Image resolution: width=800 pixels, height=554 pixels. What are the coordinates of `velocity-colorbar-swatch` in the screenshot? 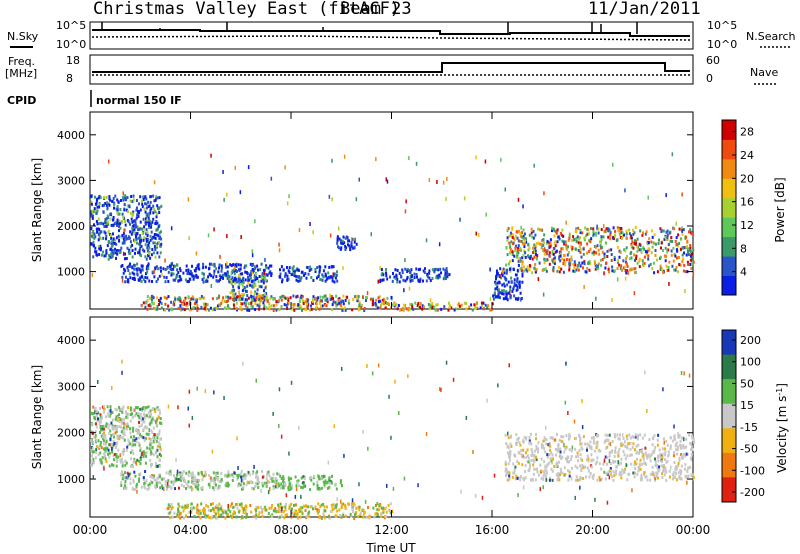 It's located at (729, 441).